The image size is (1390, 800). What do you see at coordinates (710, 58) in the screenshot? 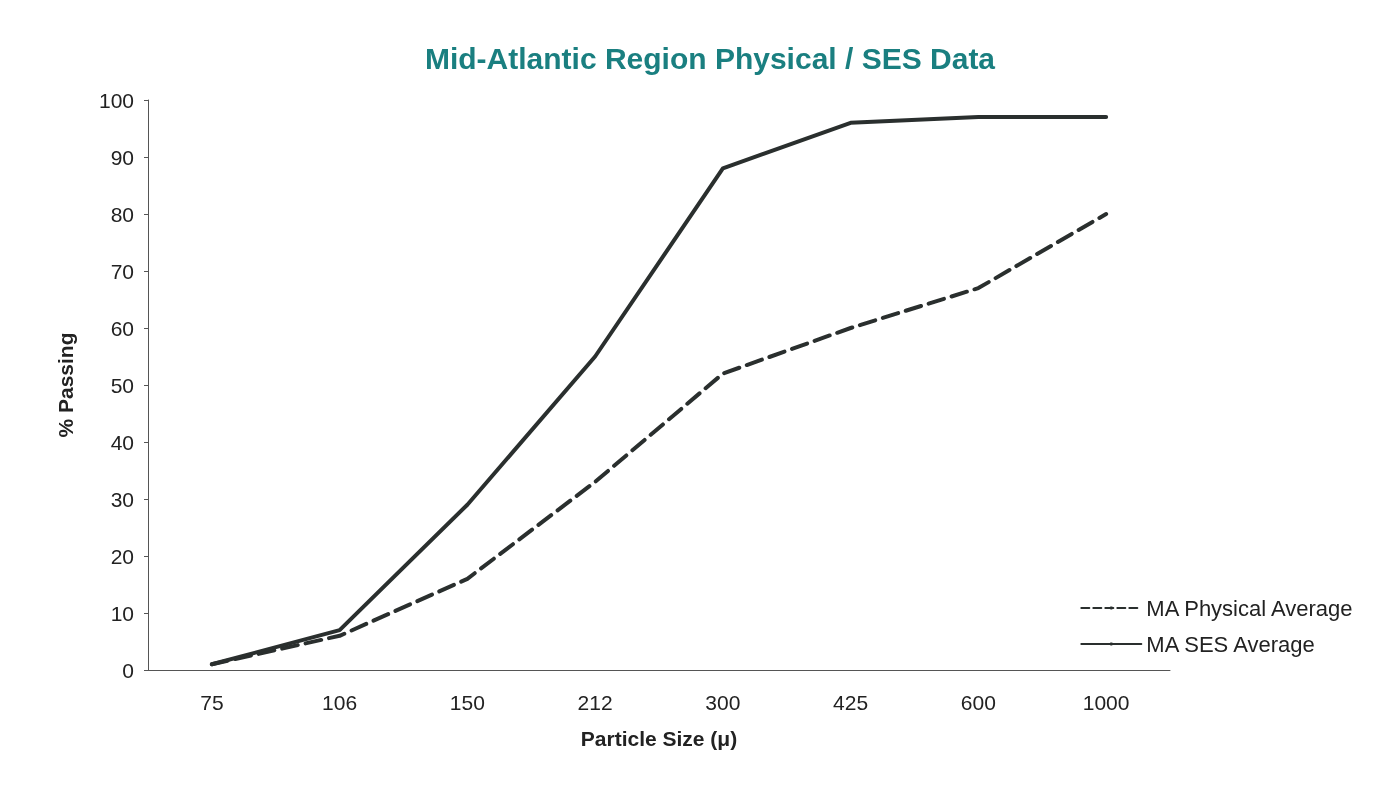
I see `chart-title: Mid-Atlantic Region Physical / SES Data` at bounding box center [710, 58].